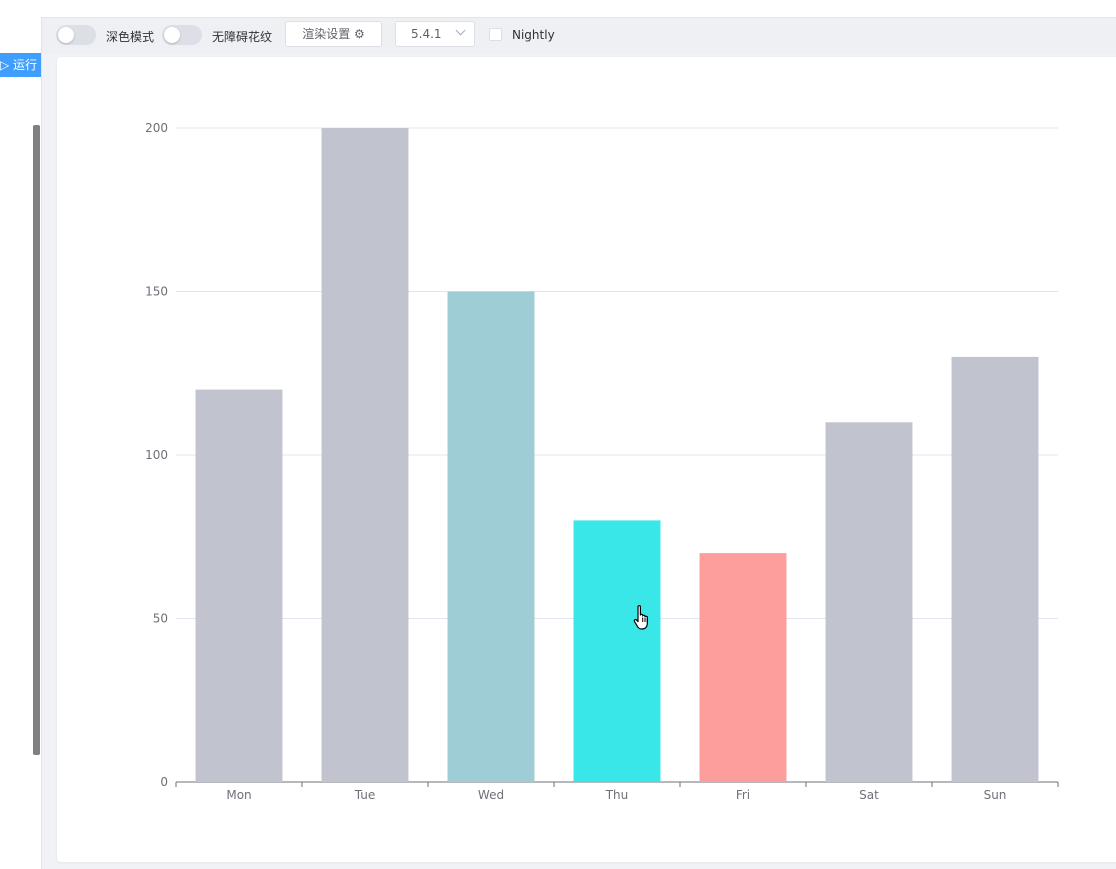  What do you see at coordinates (426, 34) in the screenshot?
I see `version-value: 5.4.1` at bounding box center [426, 34].